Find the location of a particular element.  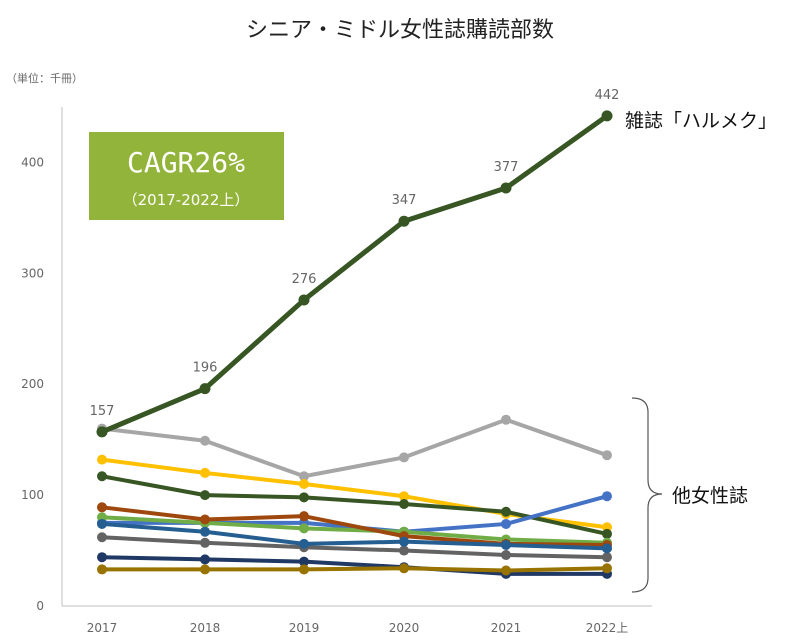

y-tick-labels: 0 100 200 300 400 is located at coordinates (32, 384).